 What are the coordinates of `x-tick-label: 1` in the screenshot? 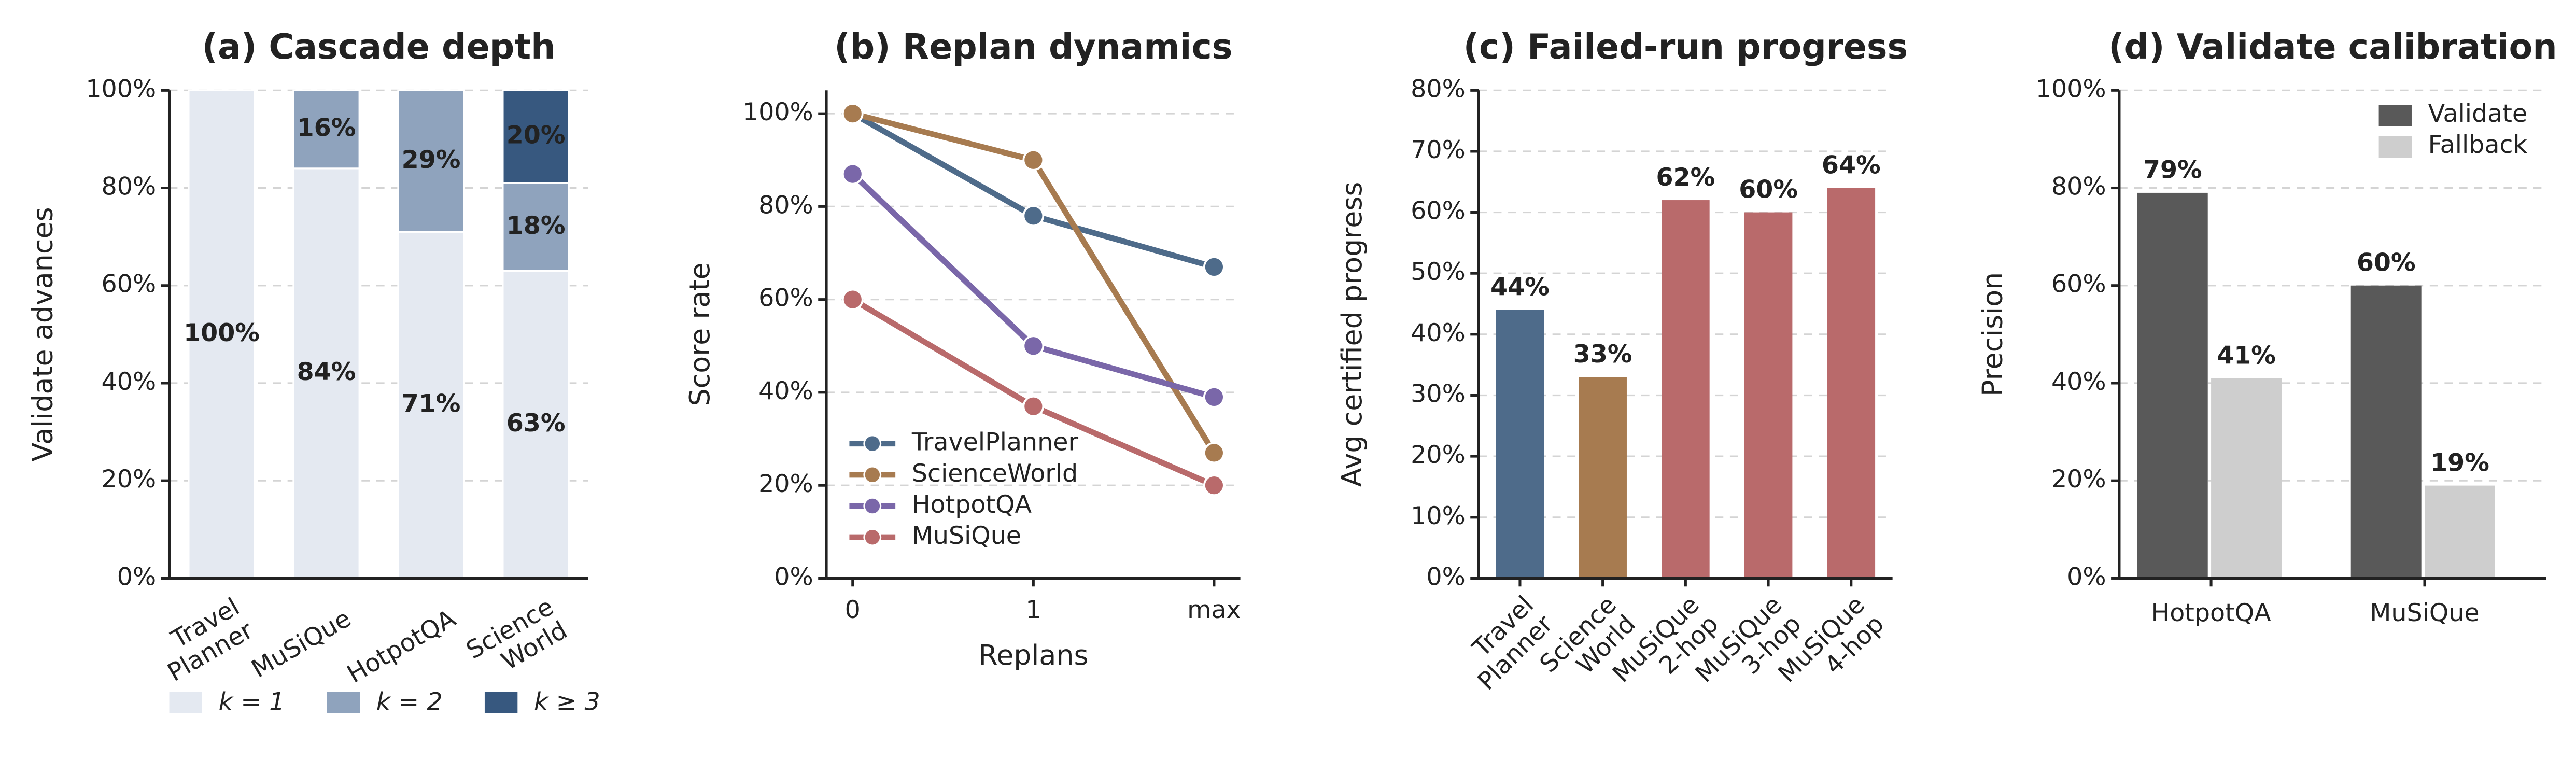 It's located at (1033, 610).